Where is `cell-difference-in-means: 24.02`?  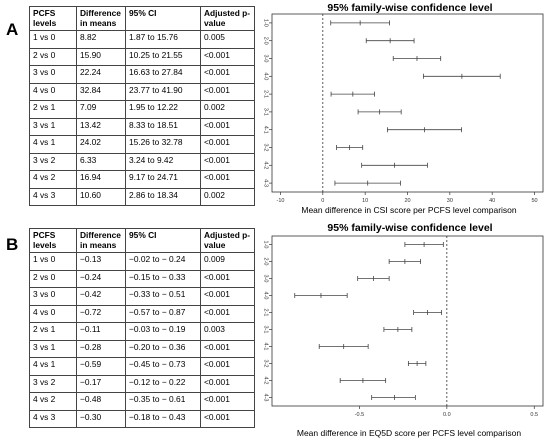
cell-difference-in-means: 24.02 is located at coordinates (101, 144).